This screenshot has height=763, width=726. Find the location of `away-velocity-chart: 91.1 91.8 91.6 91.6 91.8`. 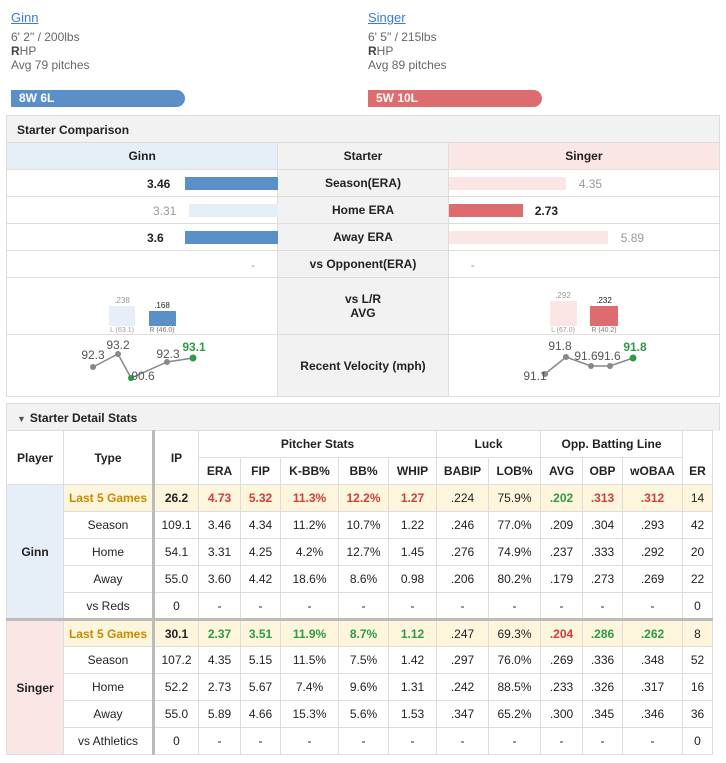

away-velocity-chart: 91.1 91.8 91.6 91.6 91.8 is located at coordinates (584, 365).